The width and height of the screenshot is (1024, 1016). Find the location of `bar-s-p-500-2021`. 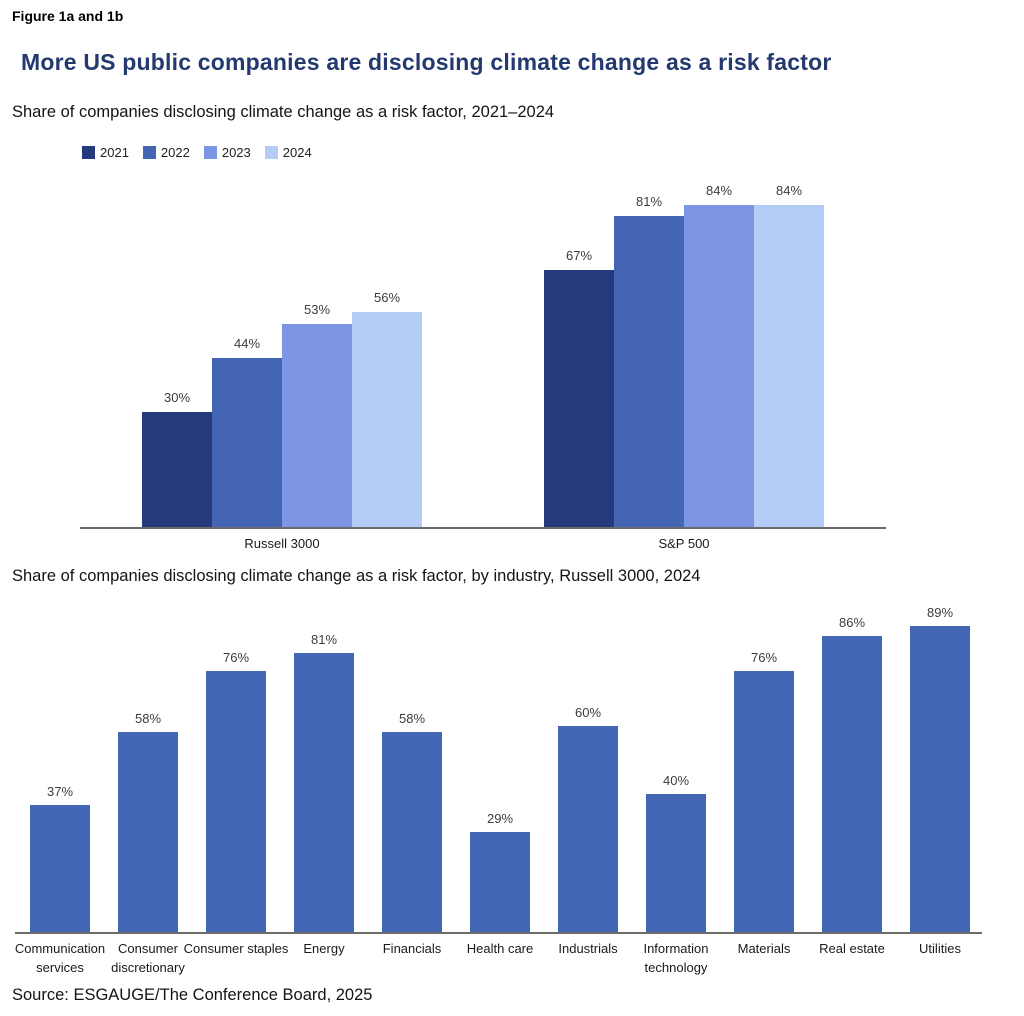

bar-s-p-500-2021 is located at coordinates (579, 398).